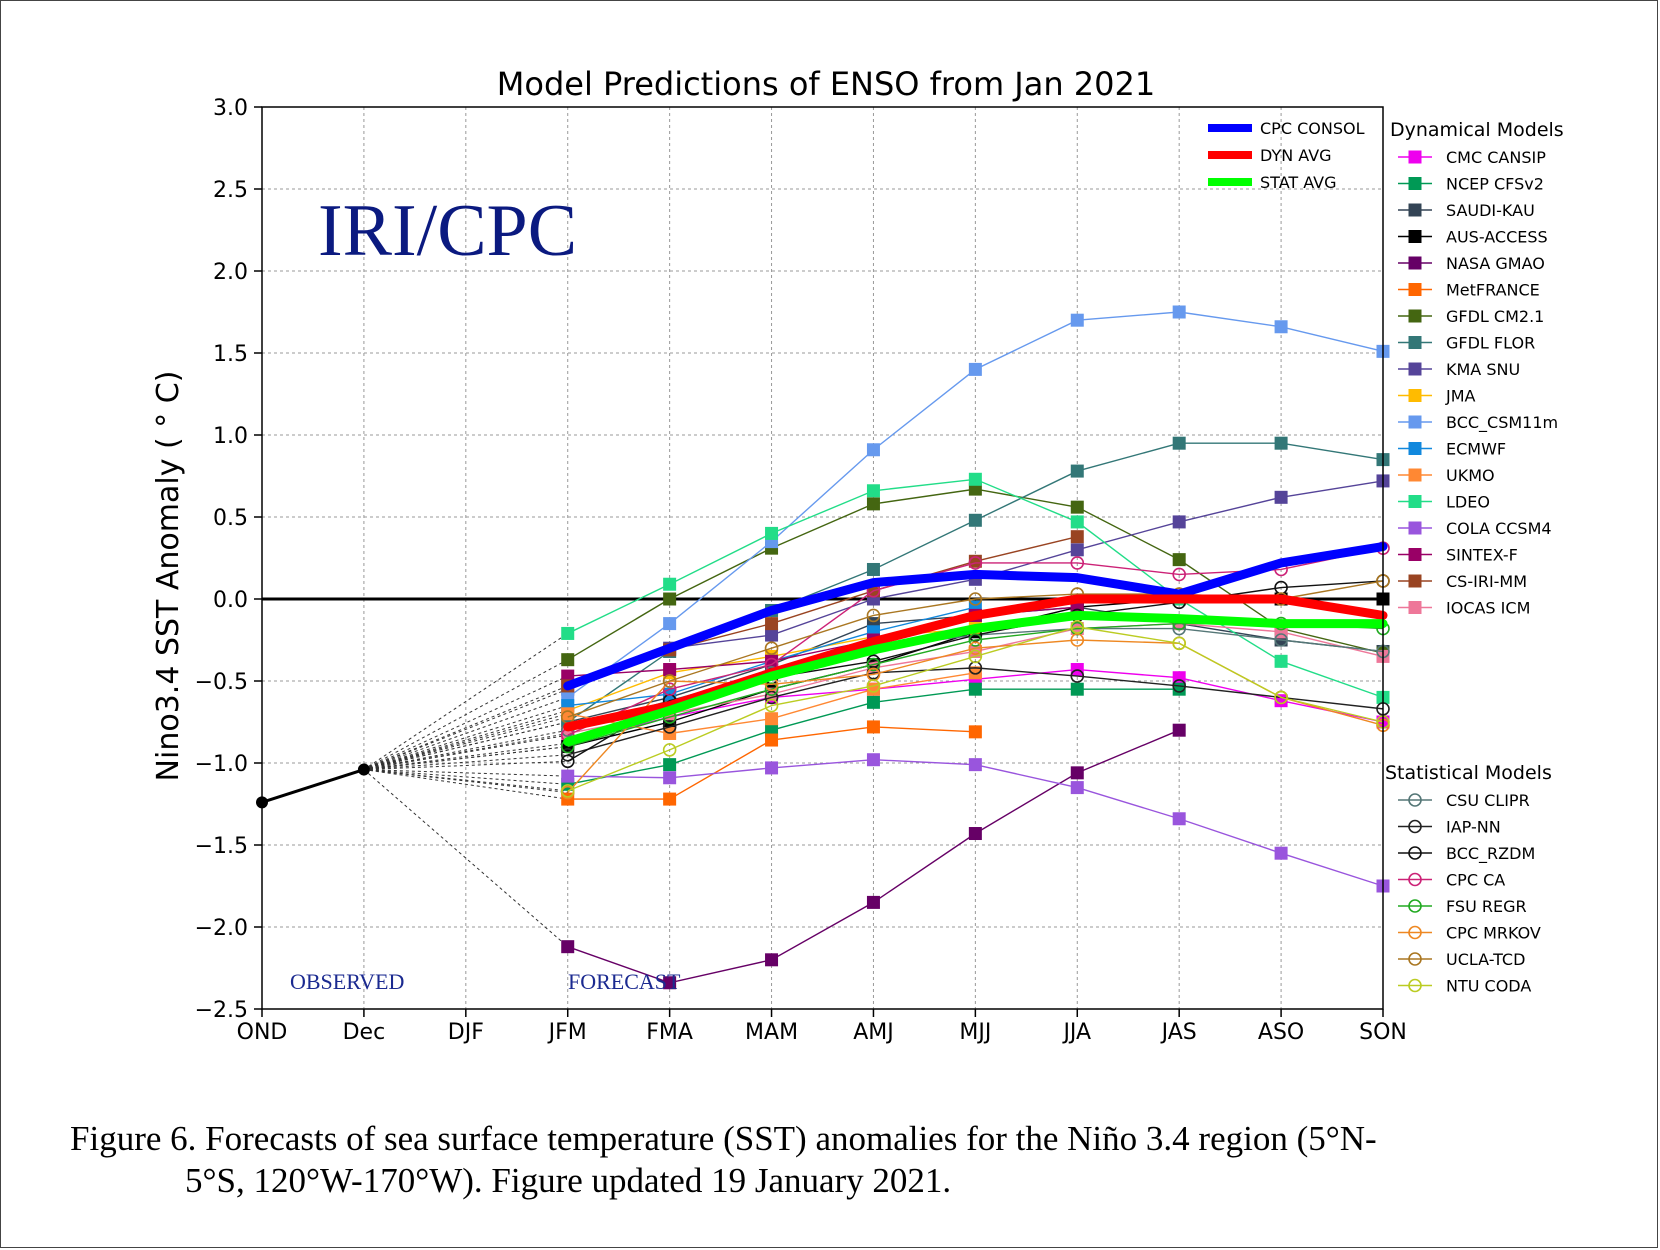  I want to click on y-tick-label: −2.0, so click(221, 928).